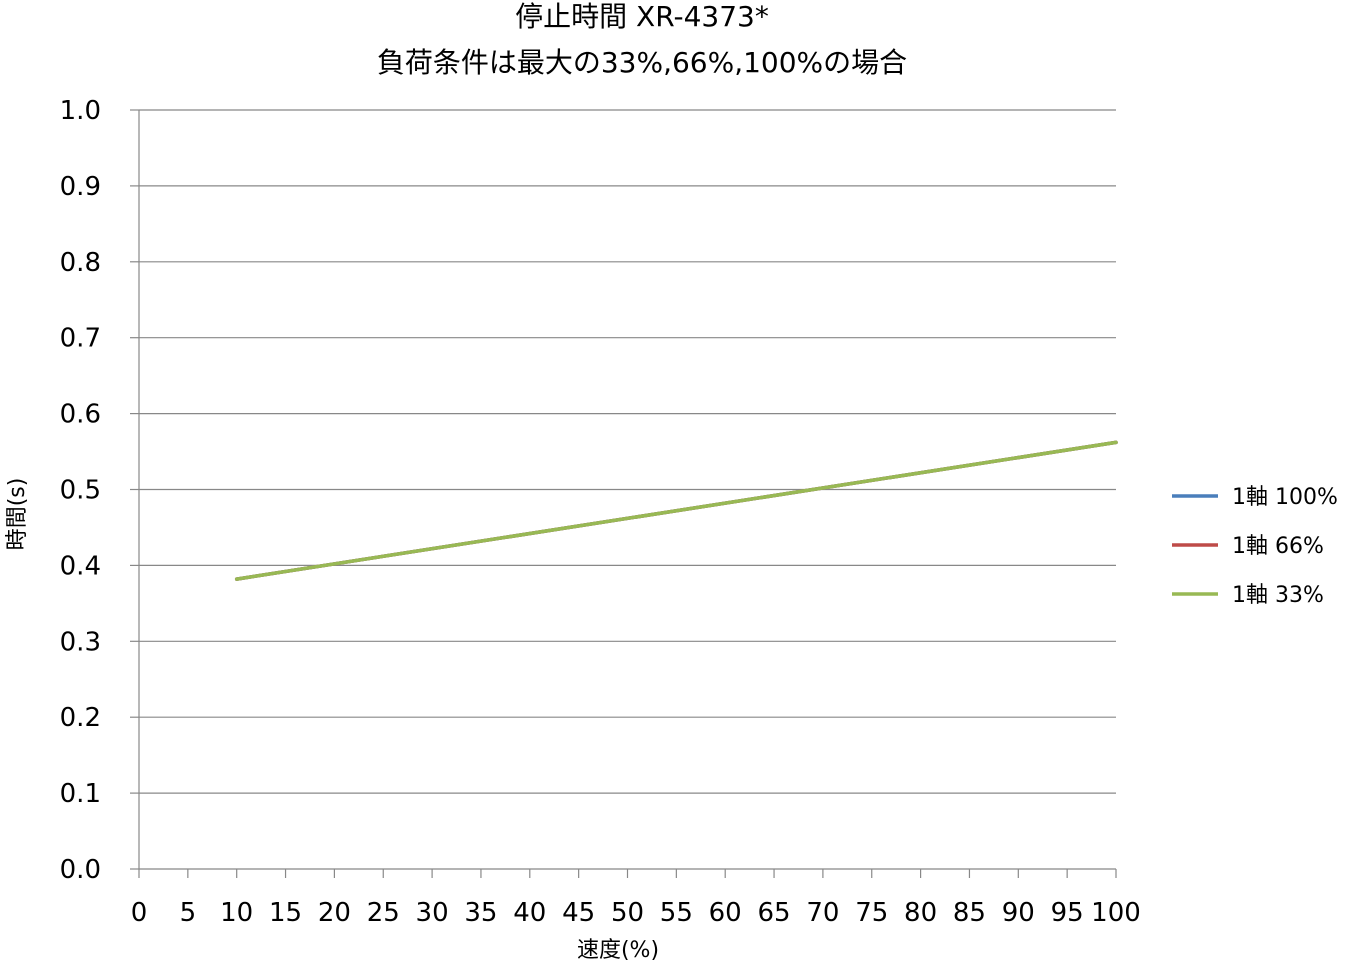 This screenshot has width=1347, height=962. I want to click on x-tick-label: 35, so click(480, 913).